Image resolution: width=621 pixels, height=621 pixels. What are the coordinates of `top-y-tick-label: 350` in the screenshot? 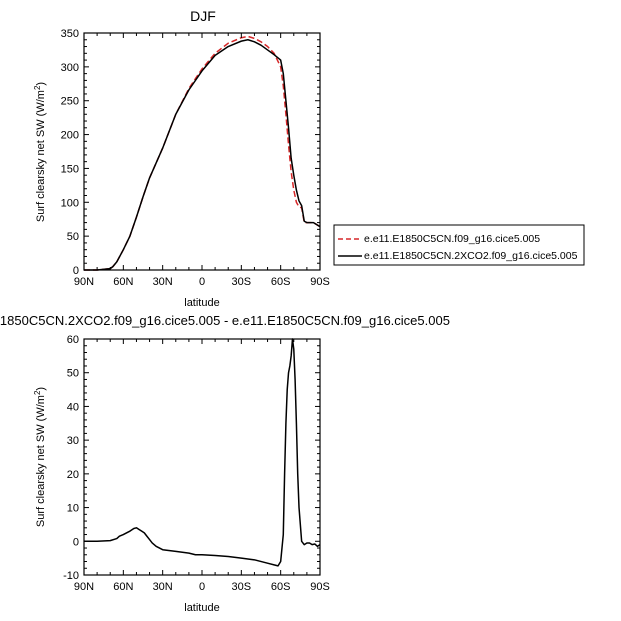 It's located at (70, 34).